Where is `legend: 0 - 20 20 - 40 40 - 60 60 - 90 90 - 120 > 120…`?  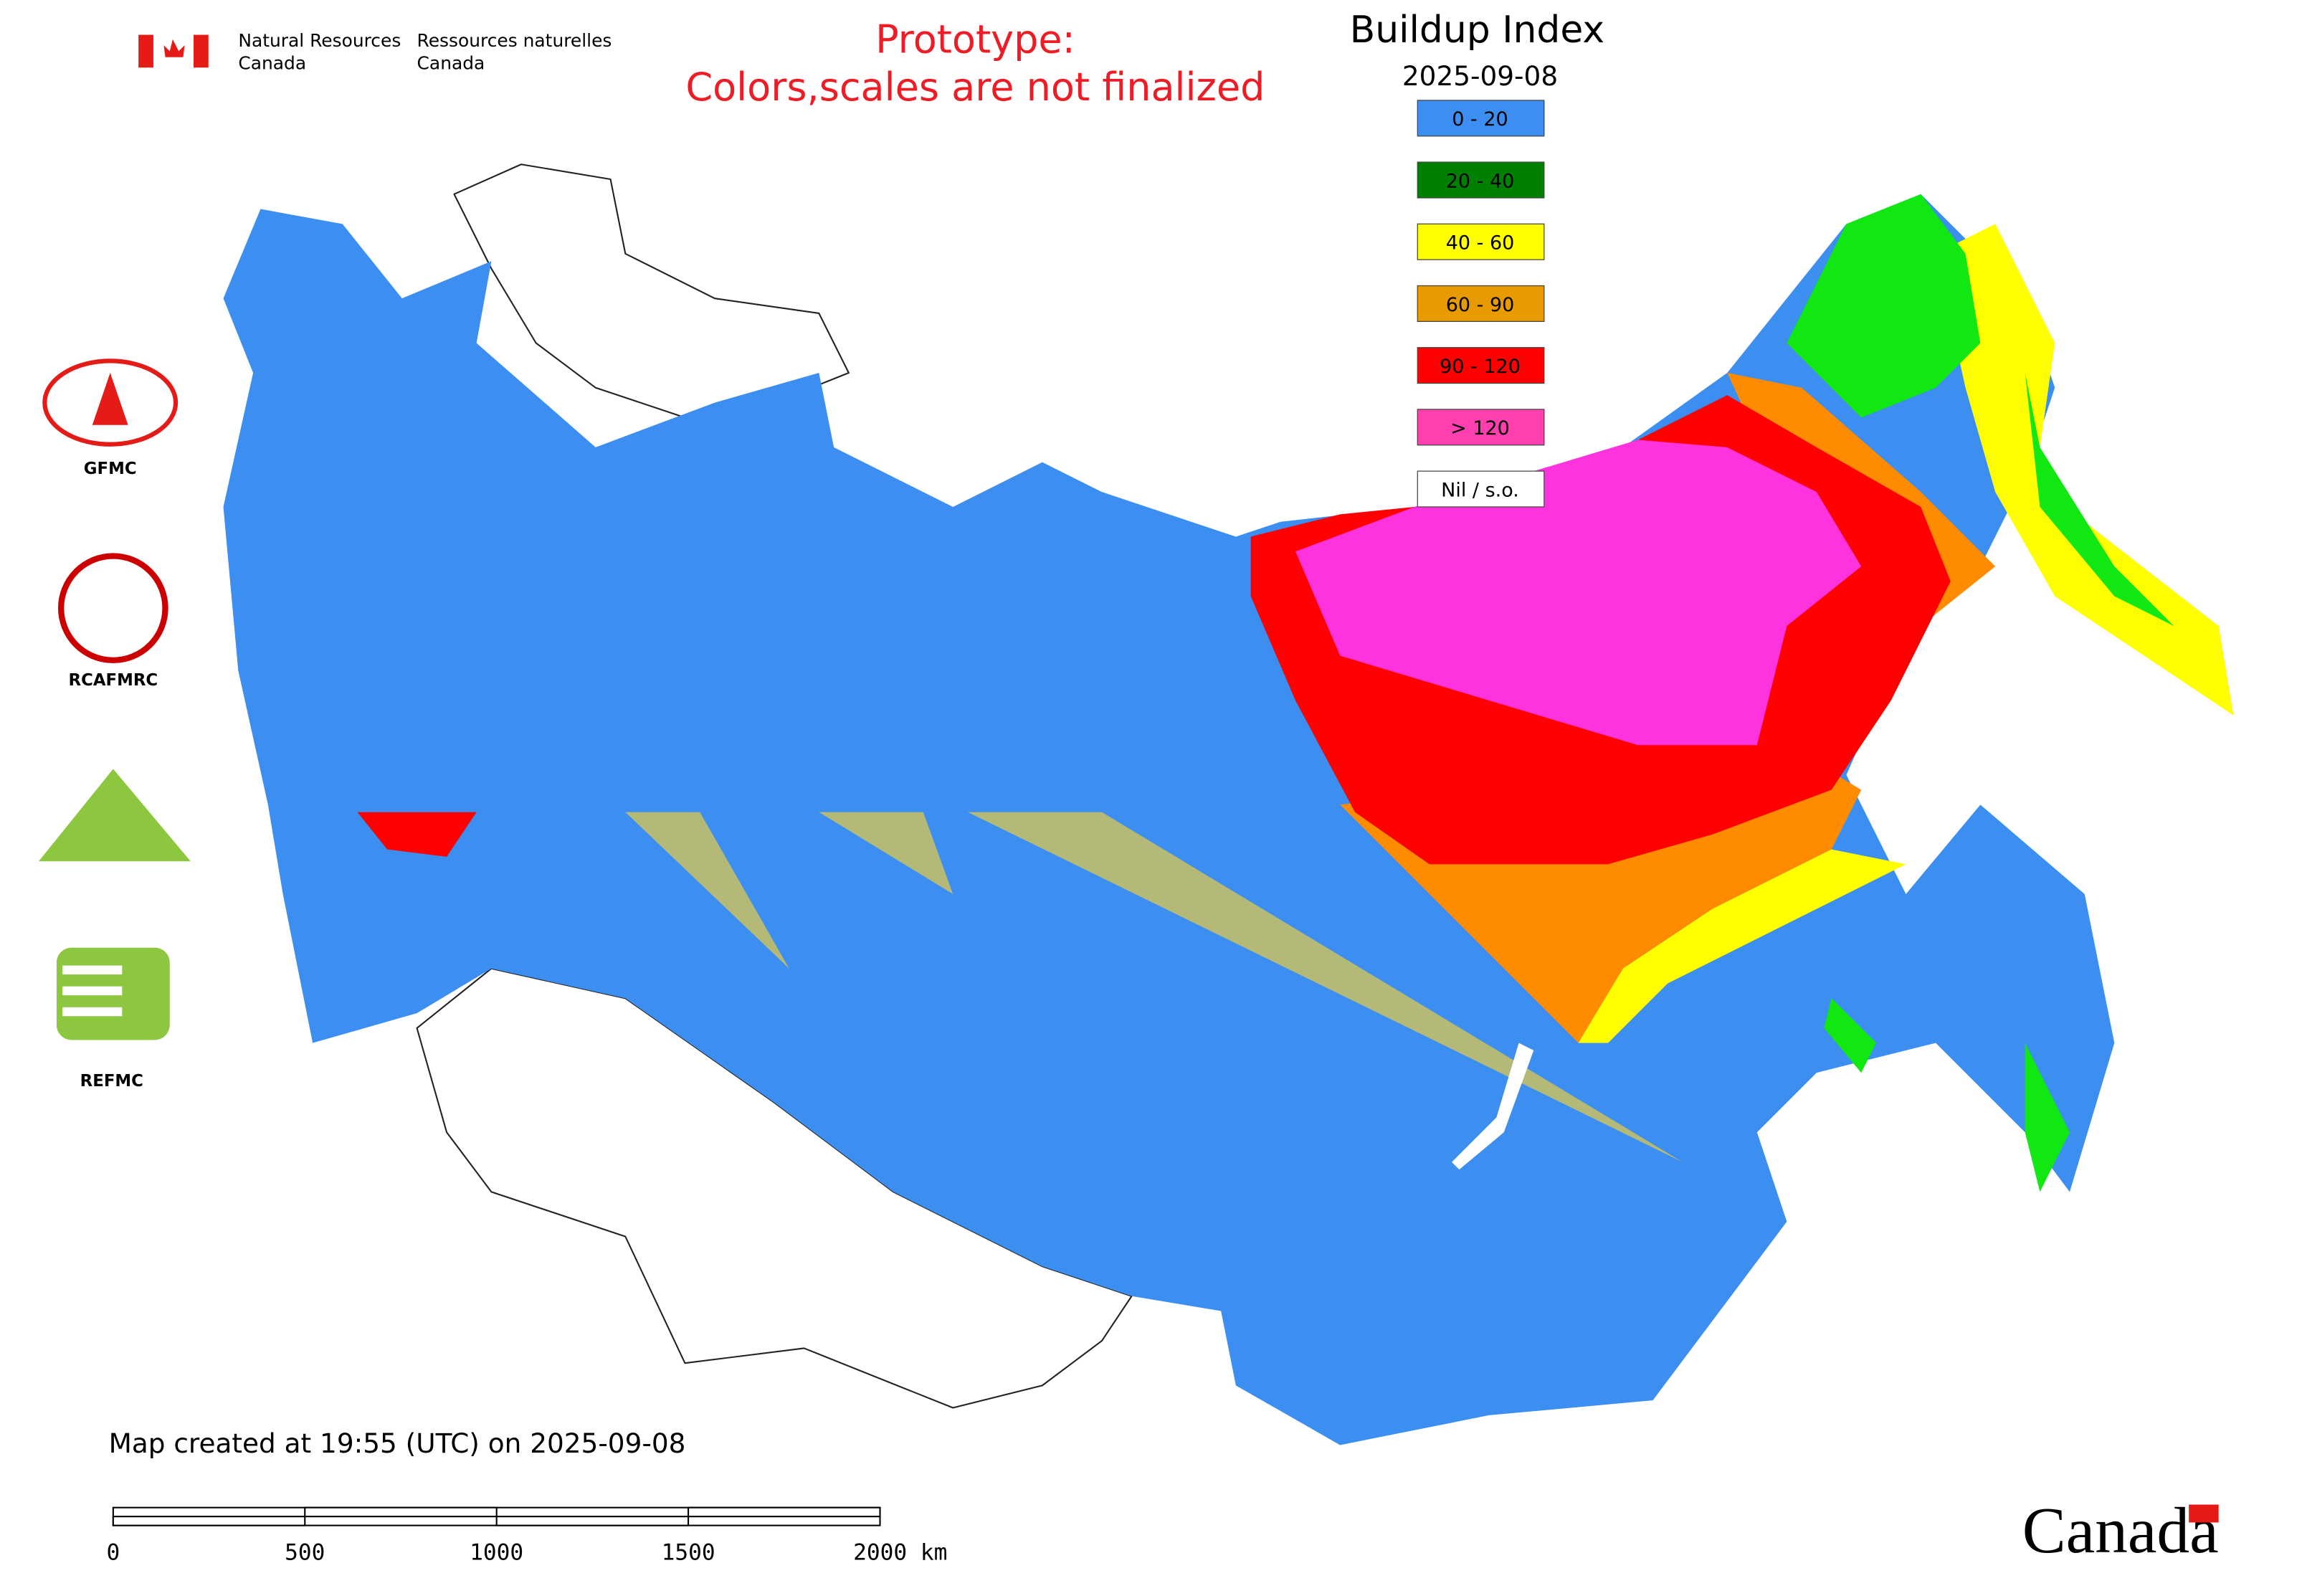 legend: 0 - 20 20 - 40 40 - 60 60 - 90 90 - 120 > 120… is located at coordinates (1481, 304).